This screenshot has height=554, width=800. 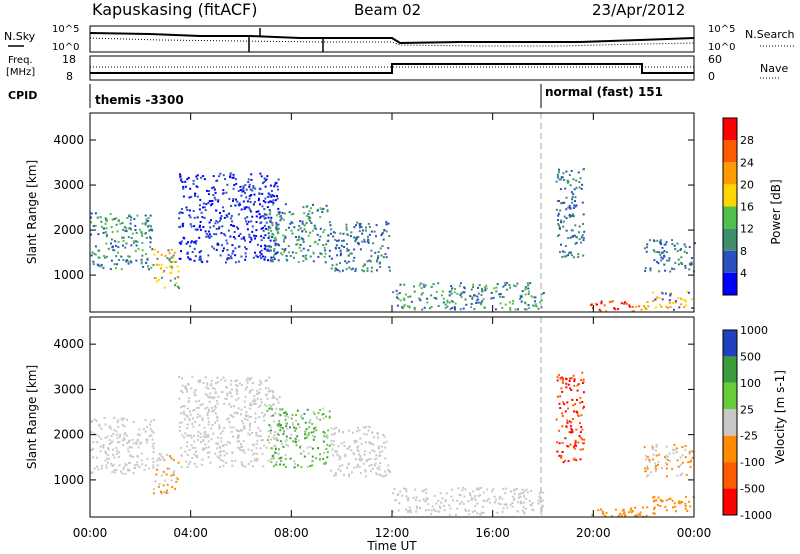 What do you see at coordinates (721, 47) in the screenshot?
I see `nsearch-tick-bottom: 10^0` at bounding box center [721, 47].